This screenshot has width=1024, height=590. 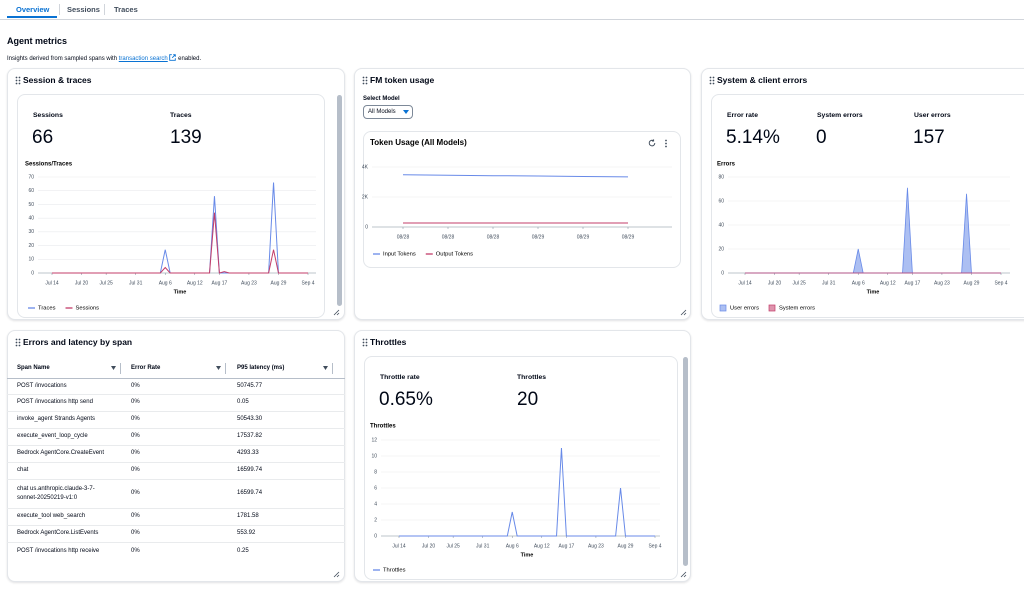 What do you see at coordinates (250, 385) in the screenshot?
I see `table-cell: 50745.77` at bounding box center [250, 385].